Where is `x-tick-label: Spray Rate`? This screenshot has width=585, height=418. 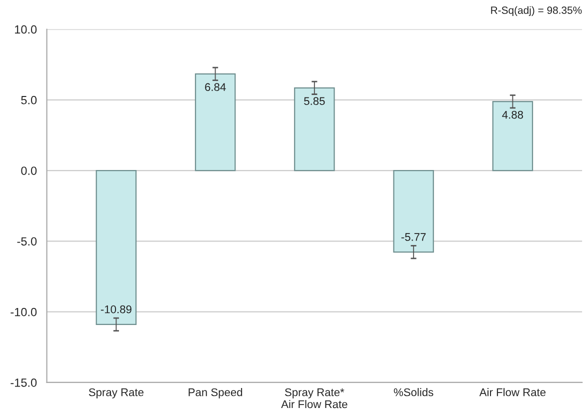 x-tick-label: Spray Rate is located at coordinates (116, 393).